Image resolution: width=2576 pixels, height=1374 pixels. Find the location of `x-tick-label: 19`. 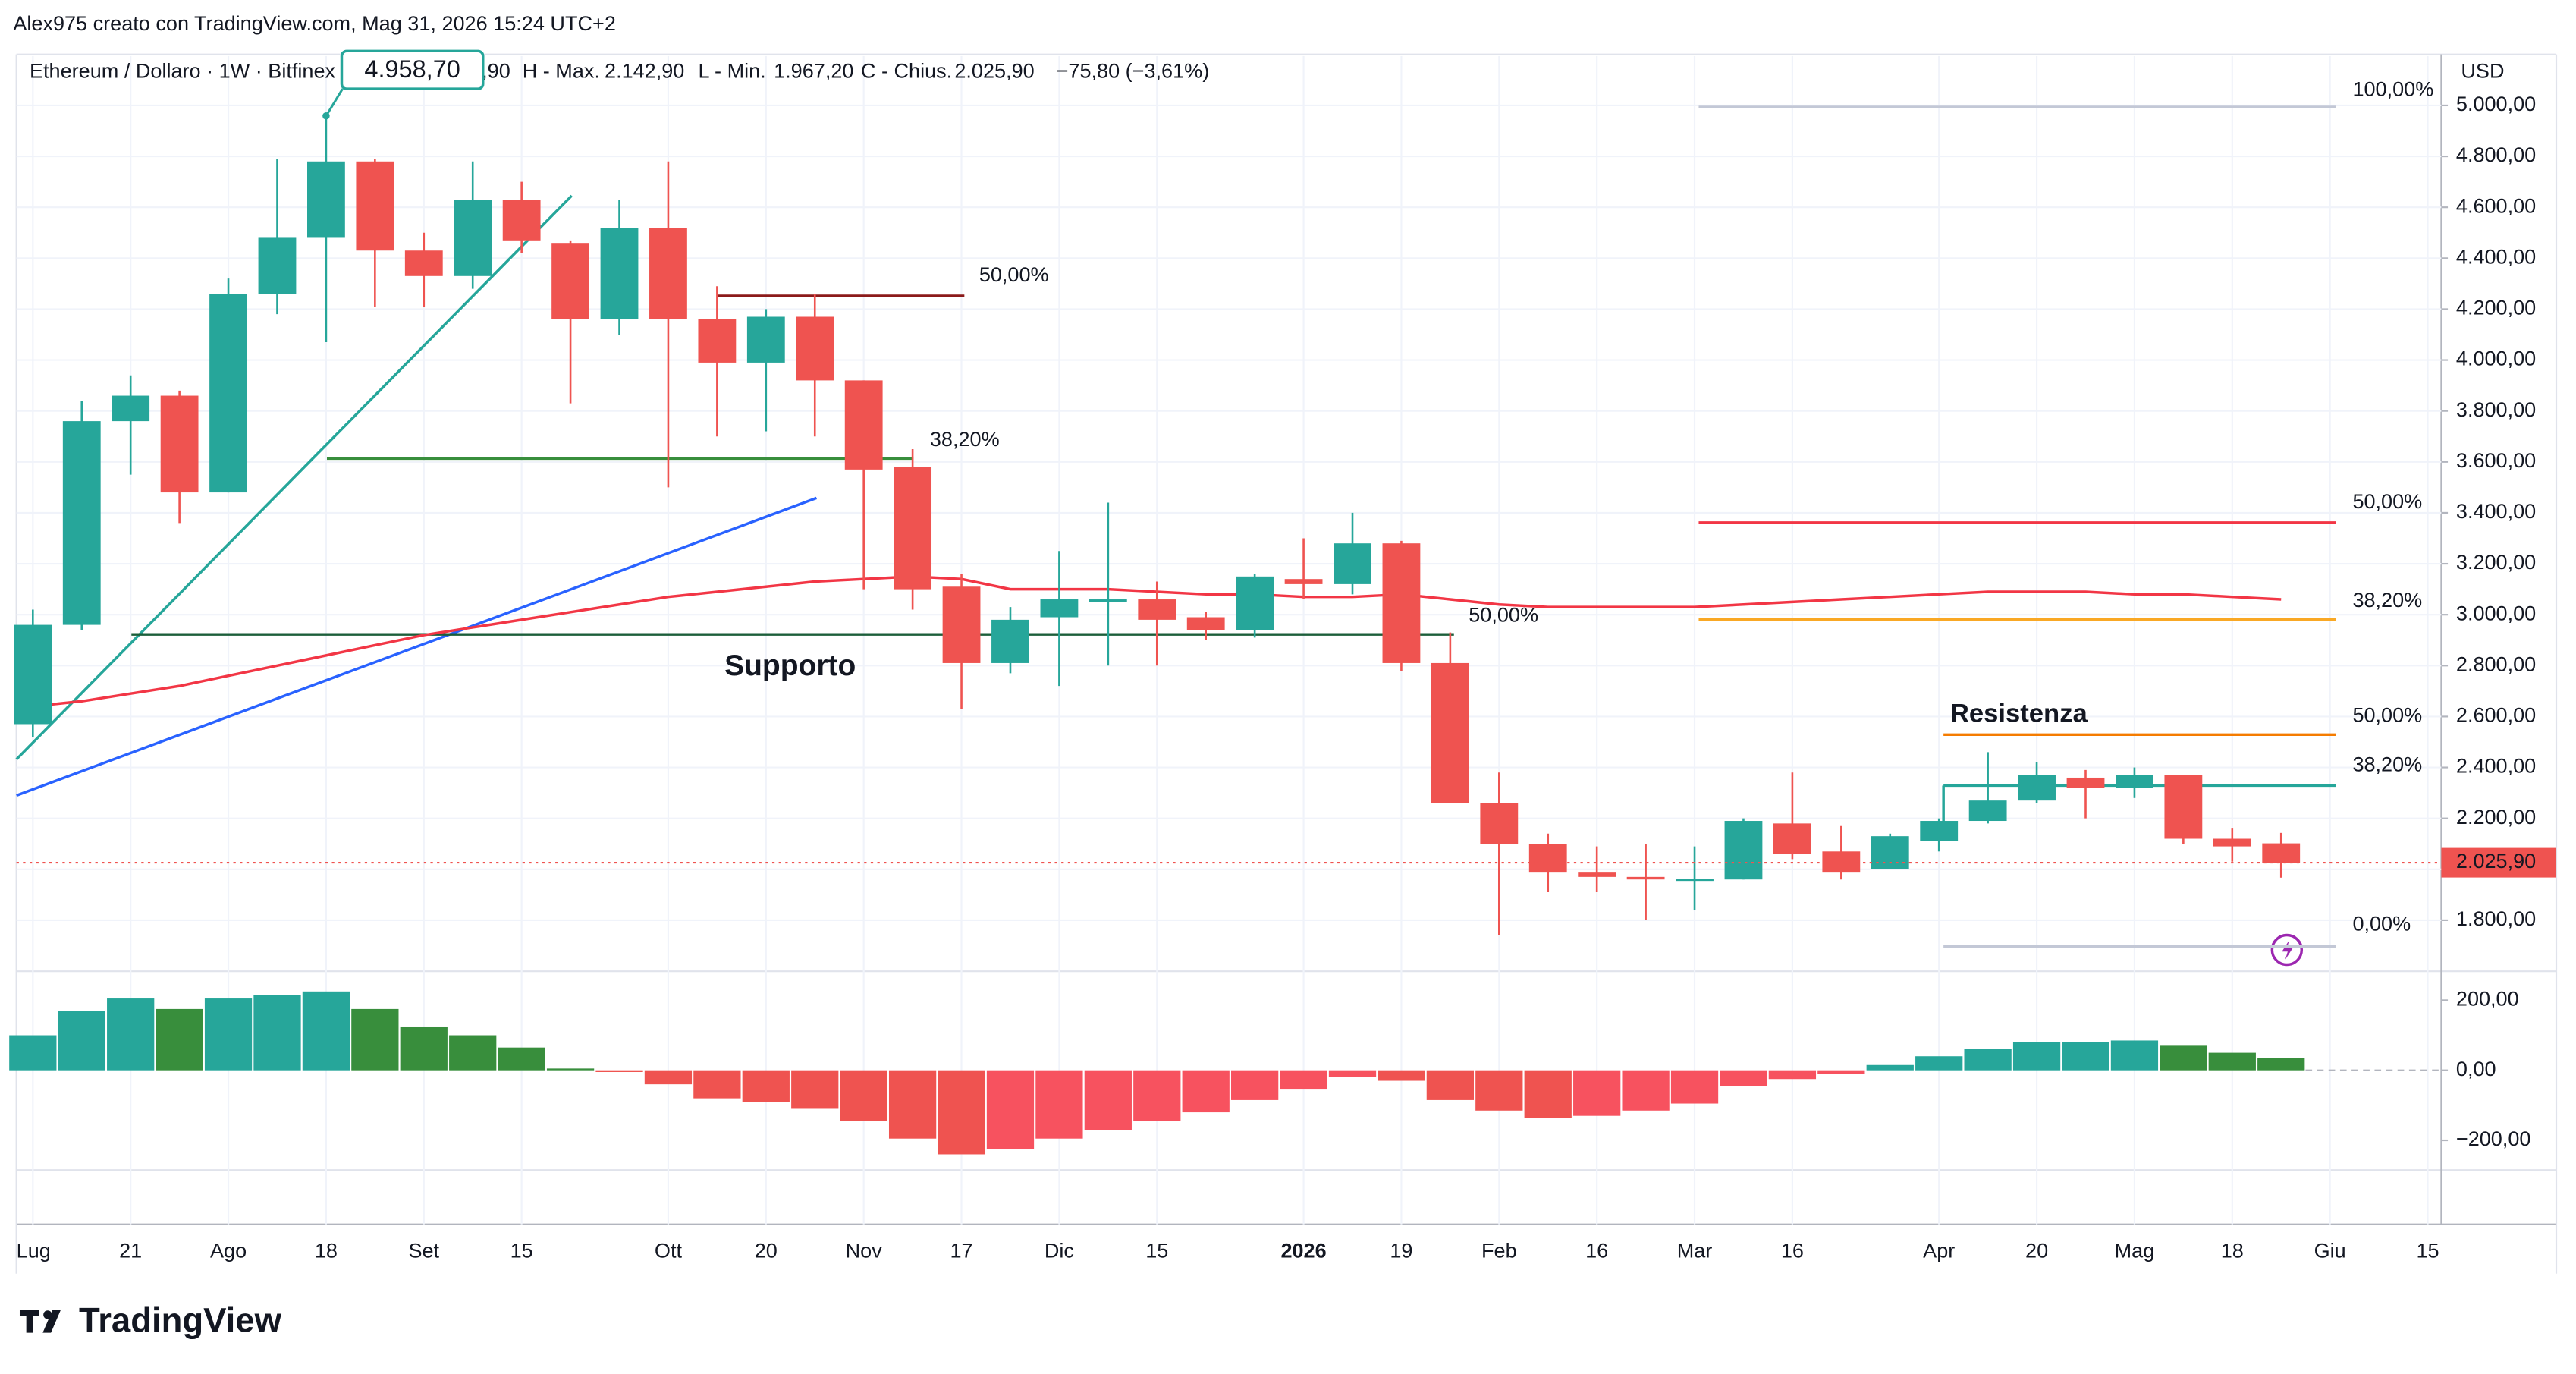

x-tick-label: 19 is located at coordinates (1401, 1250).